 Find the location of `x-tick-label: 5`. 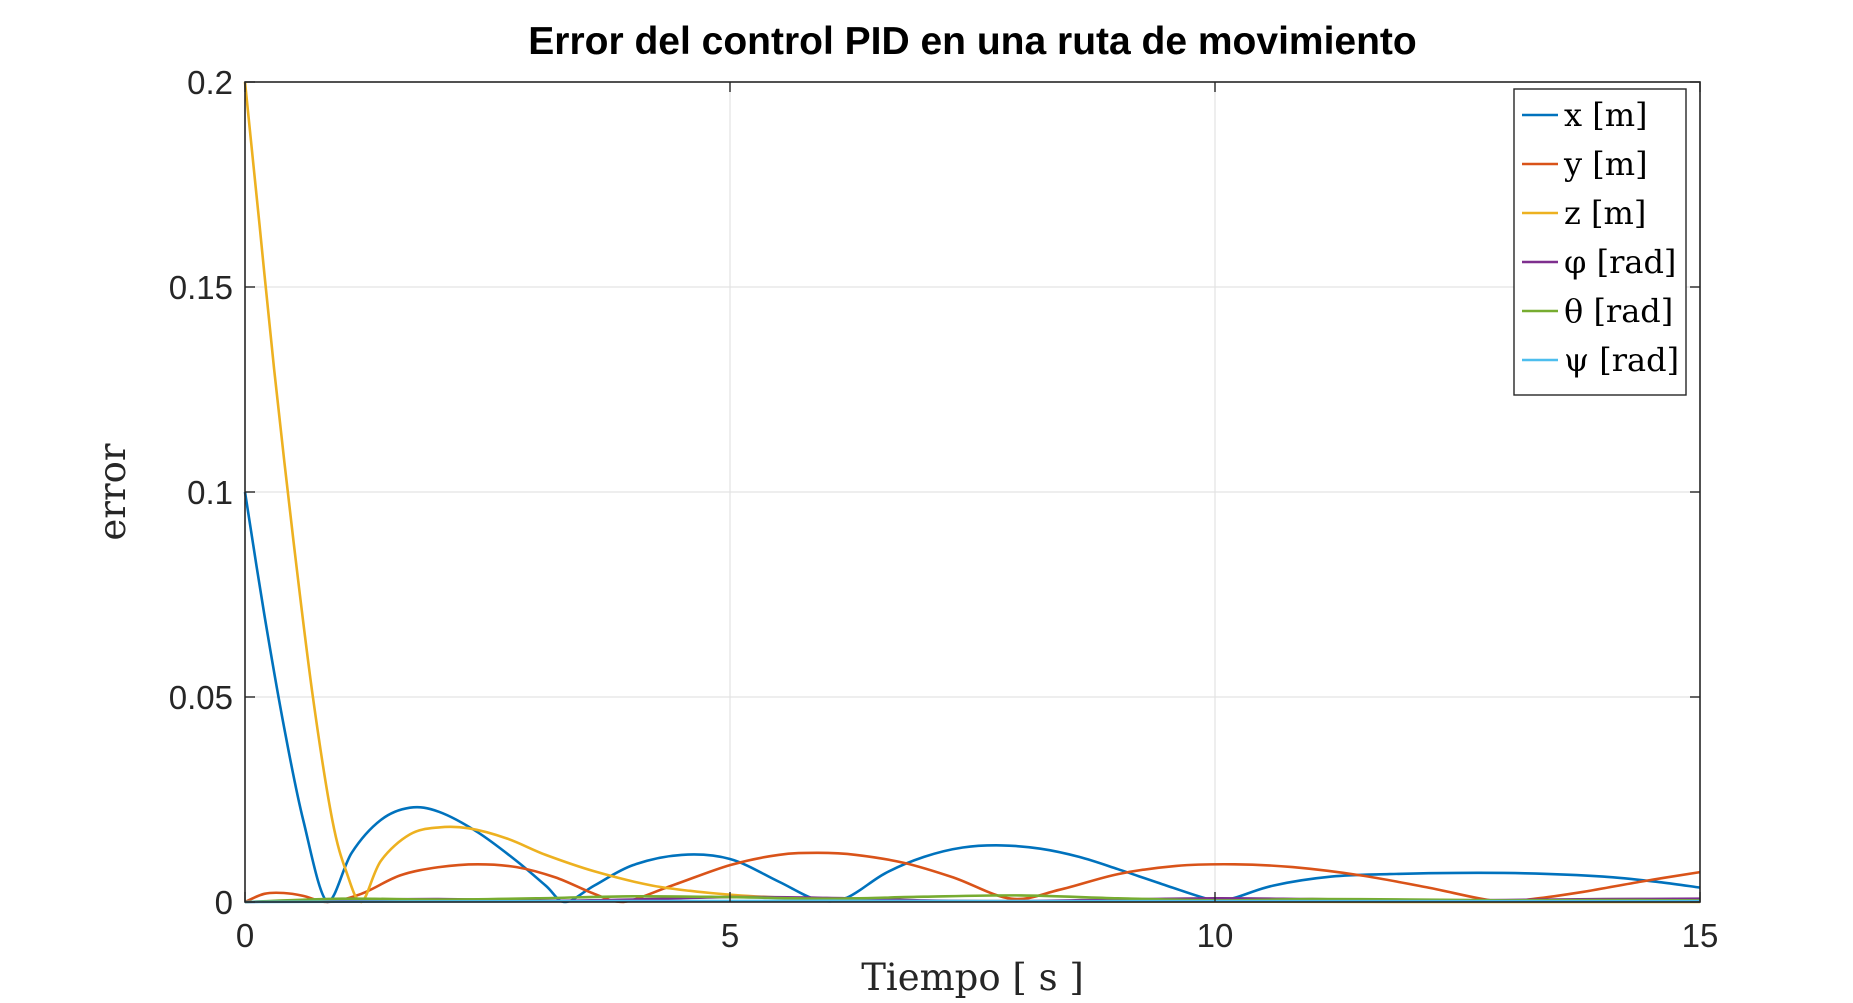

x-tick-label: 5 is located at coordinates (730, 935).